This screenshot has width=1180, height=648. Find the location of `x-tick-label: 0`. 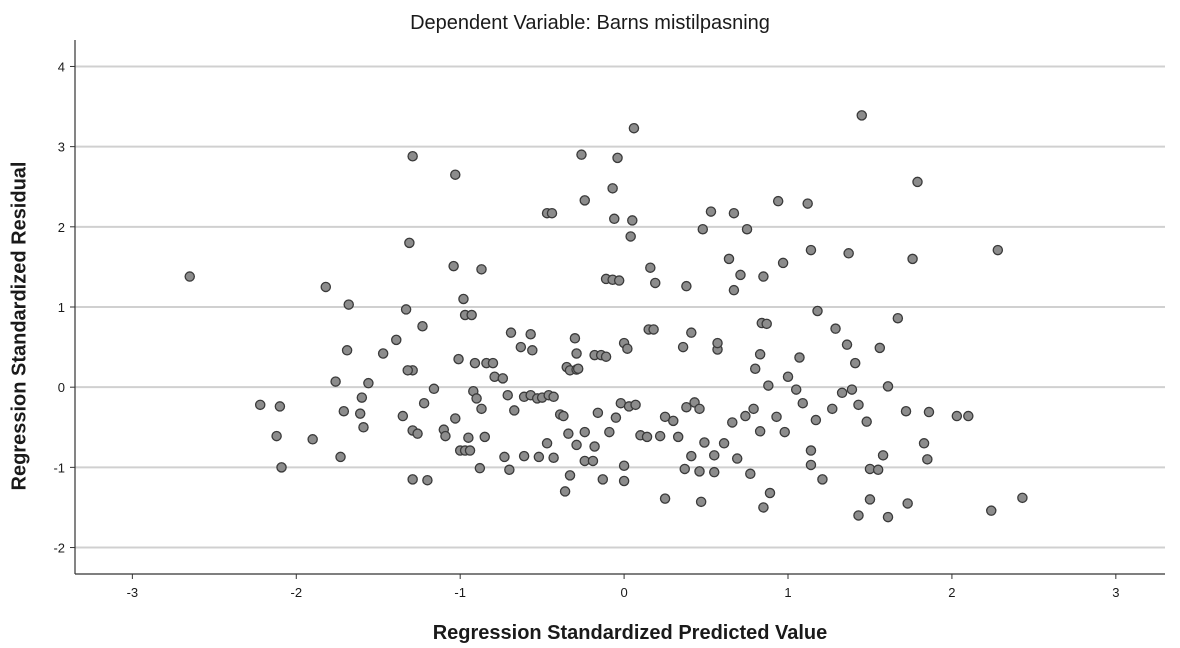

x-tick-label: 0 is located at coordinates (623, 592).